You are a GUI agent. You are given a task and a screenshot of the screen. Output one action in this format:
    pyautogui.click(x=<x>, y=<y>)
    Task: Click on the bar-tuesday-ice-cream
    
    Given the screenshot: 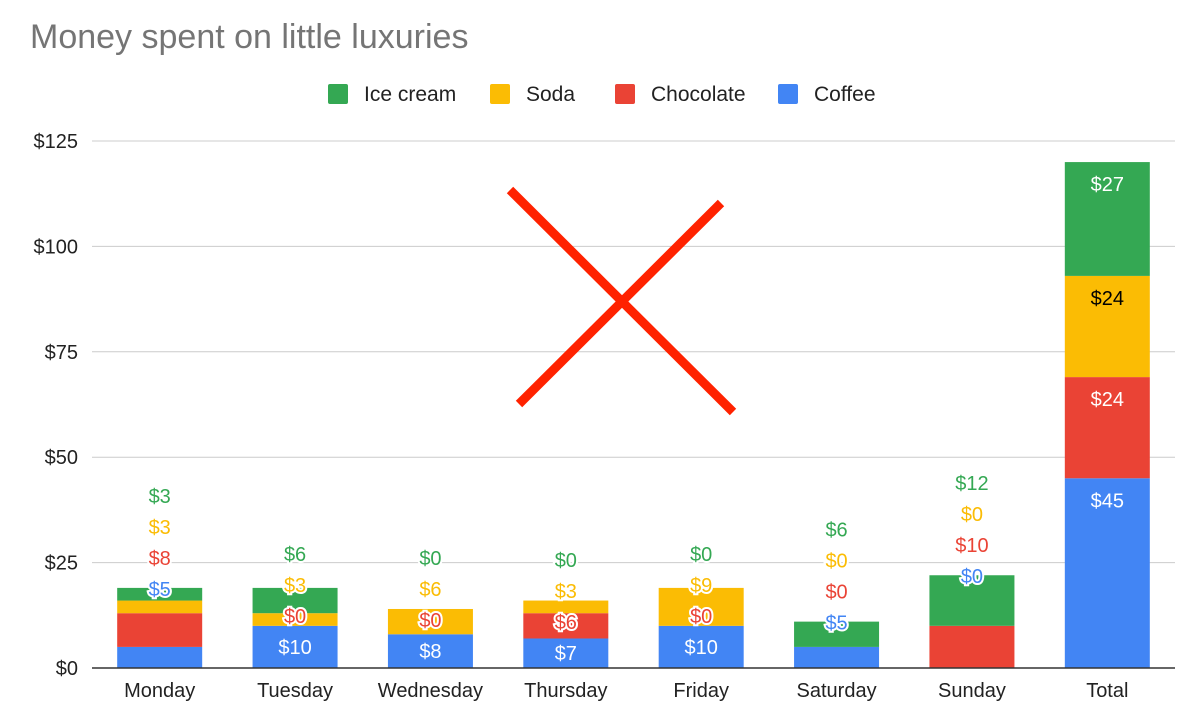 What is the action you would take?
    pyautogui.click(x=295, y=600)
    